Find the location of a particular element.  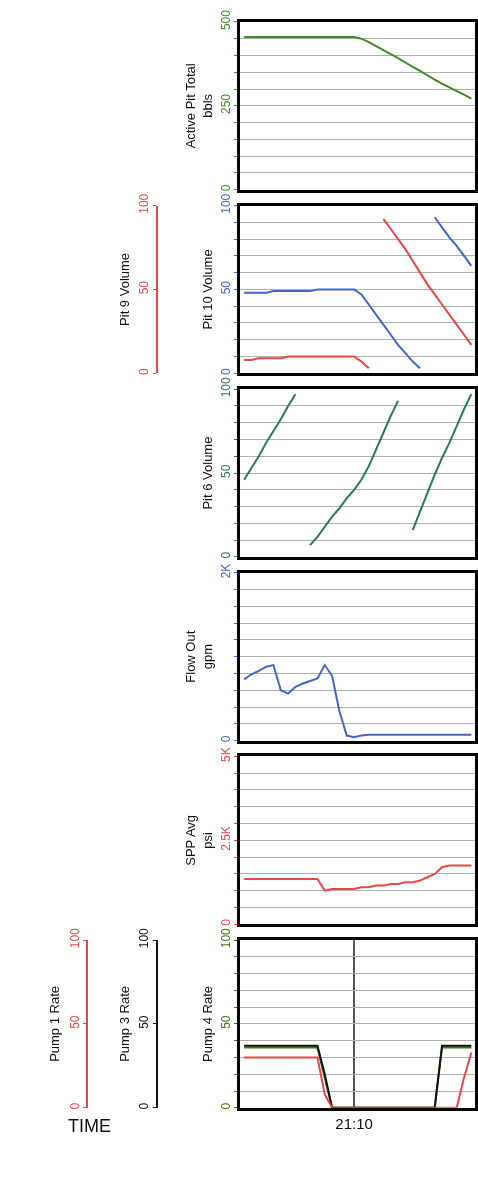

y-tick-label: 250 is located at coordinates (225, 104).